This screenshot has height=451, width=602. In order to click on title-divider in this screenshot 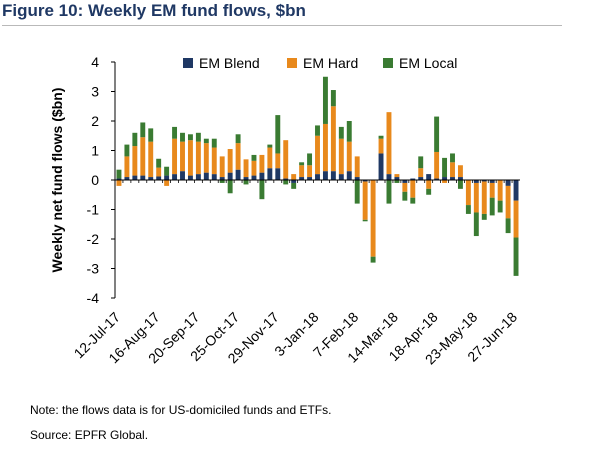, I will do `click(282, 25)`.